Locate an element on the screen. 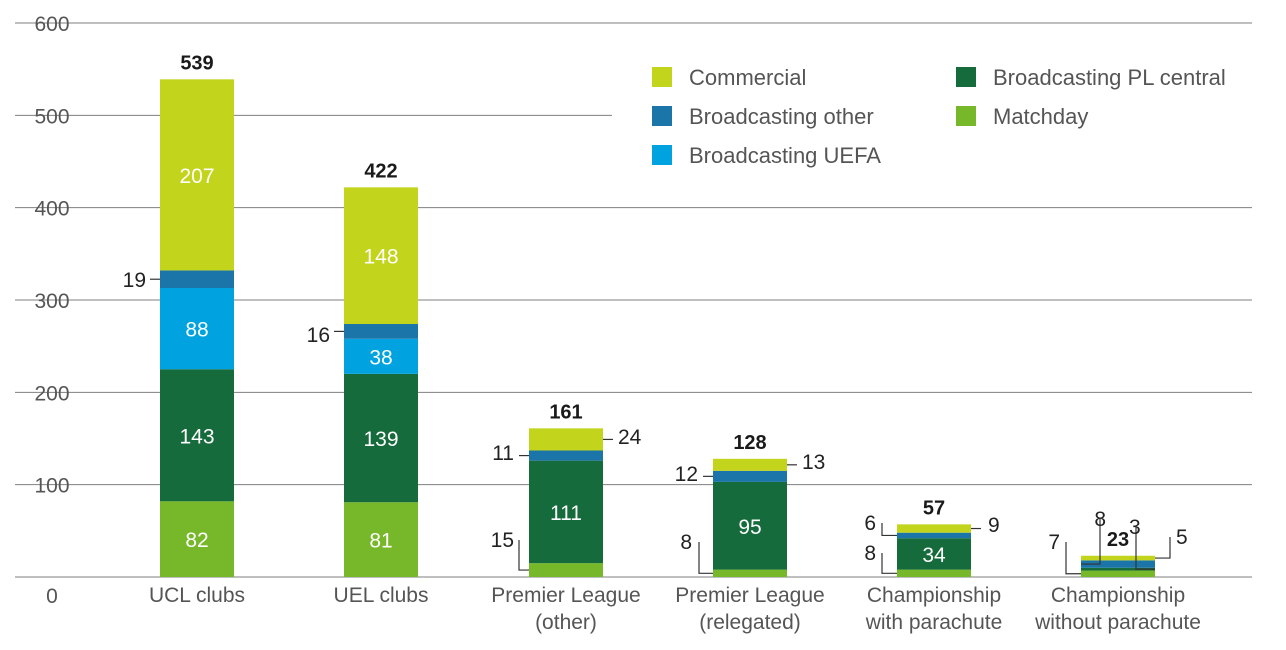 The width and height of the screenshot is (1286, 650). segment-label: 88 is located at coordinates (196, 330).